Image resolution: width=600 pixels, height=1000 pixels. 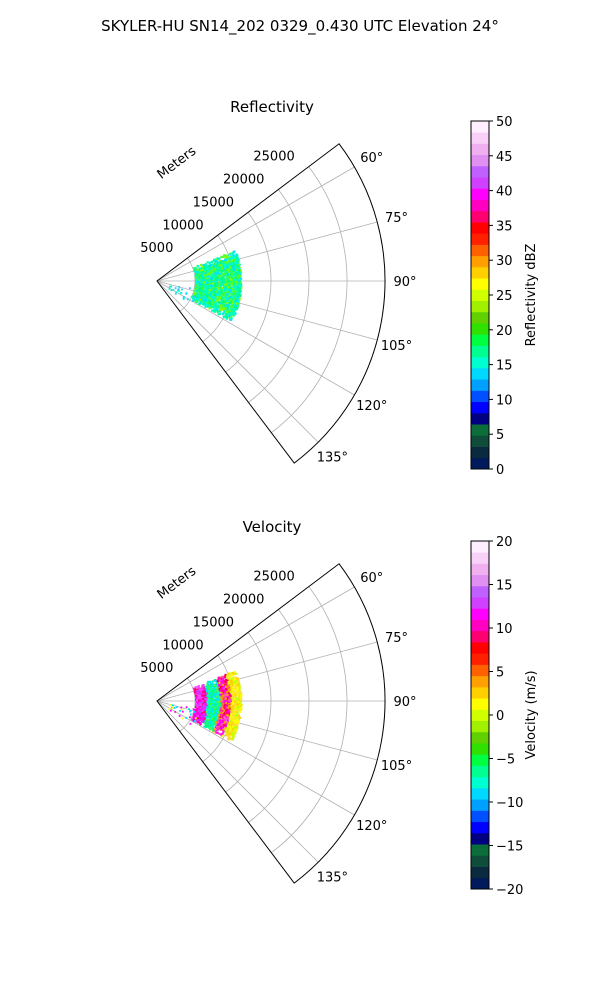 I want to click on colorbar-tick-label: 25, so click(x=504, y=296).